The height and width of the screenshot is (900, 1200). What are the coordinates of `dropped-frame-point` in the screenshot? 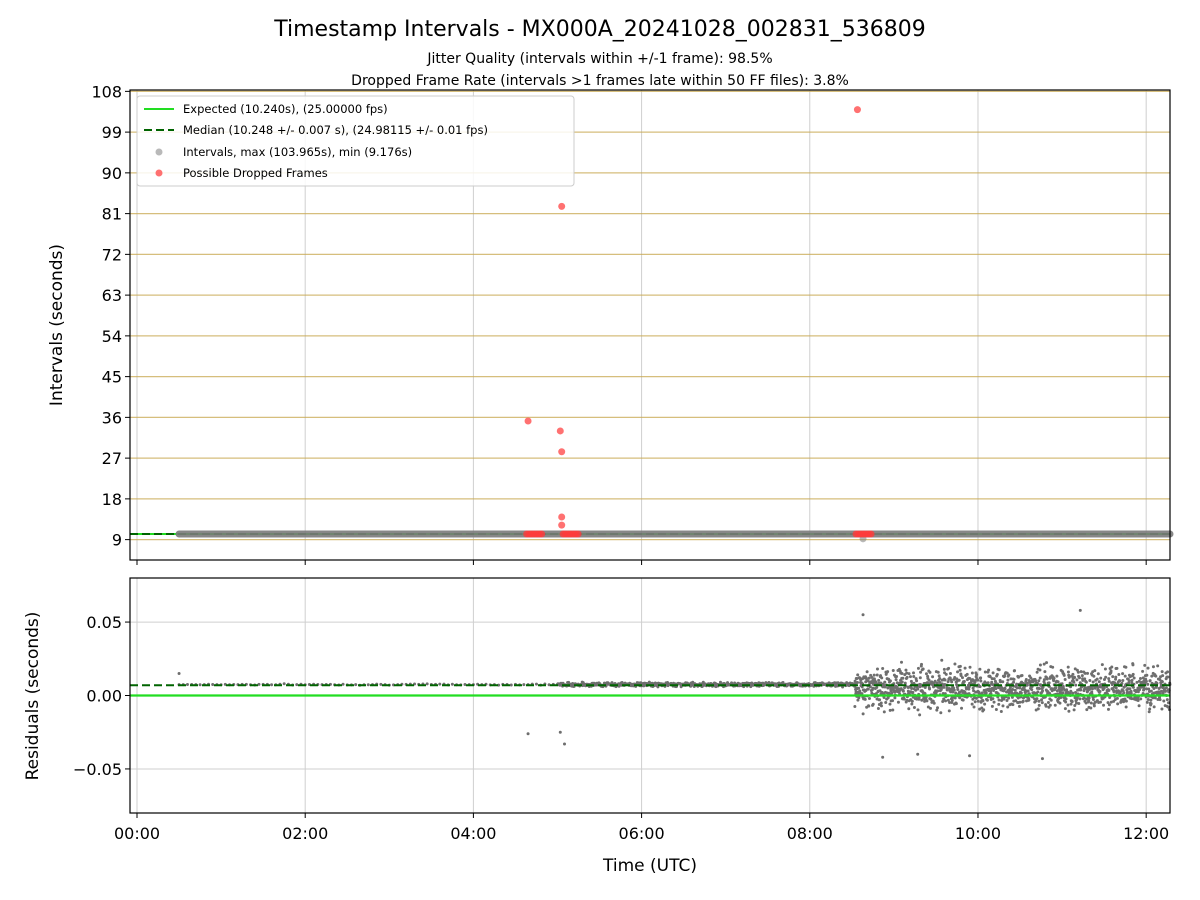 It's located at (562, 525).